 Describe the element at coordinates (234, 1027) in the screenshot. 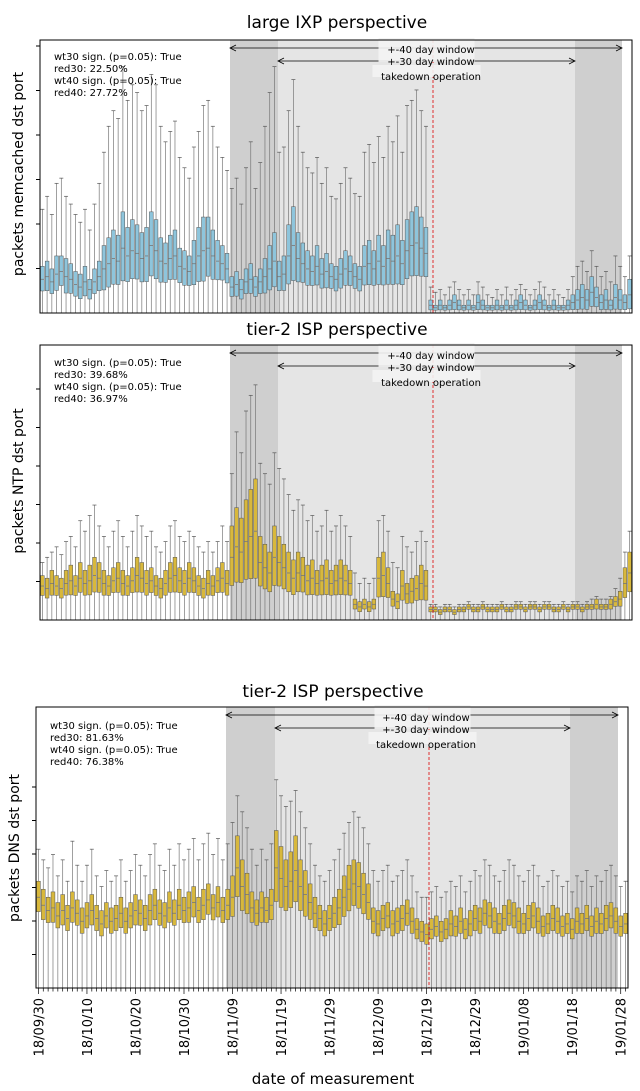

I see `x-tick-label: 18/11/09` at that location.